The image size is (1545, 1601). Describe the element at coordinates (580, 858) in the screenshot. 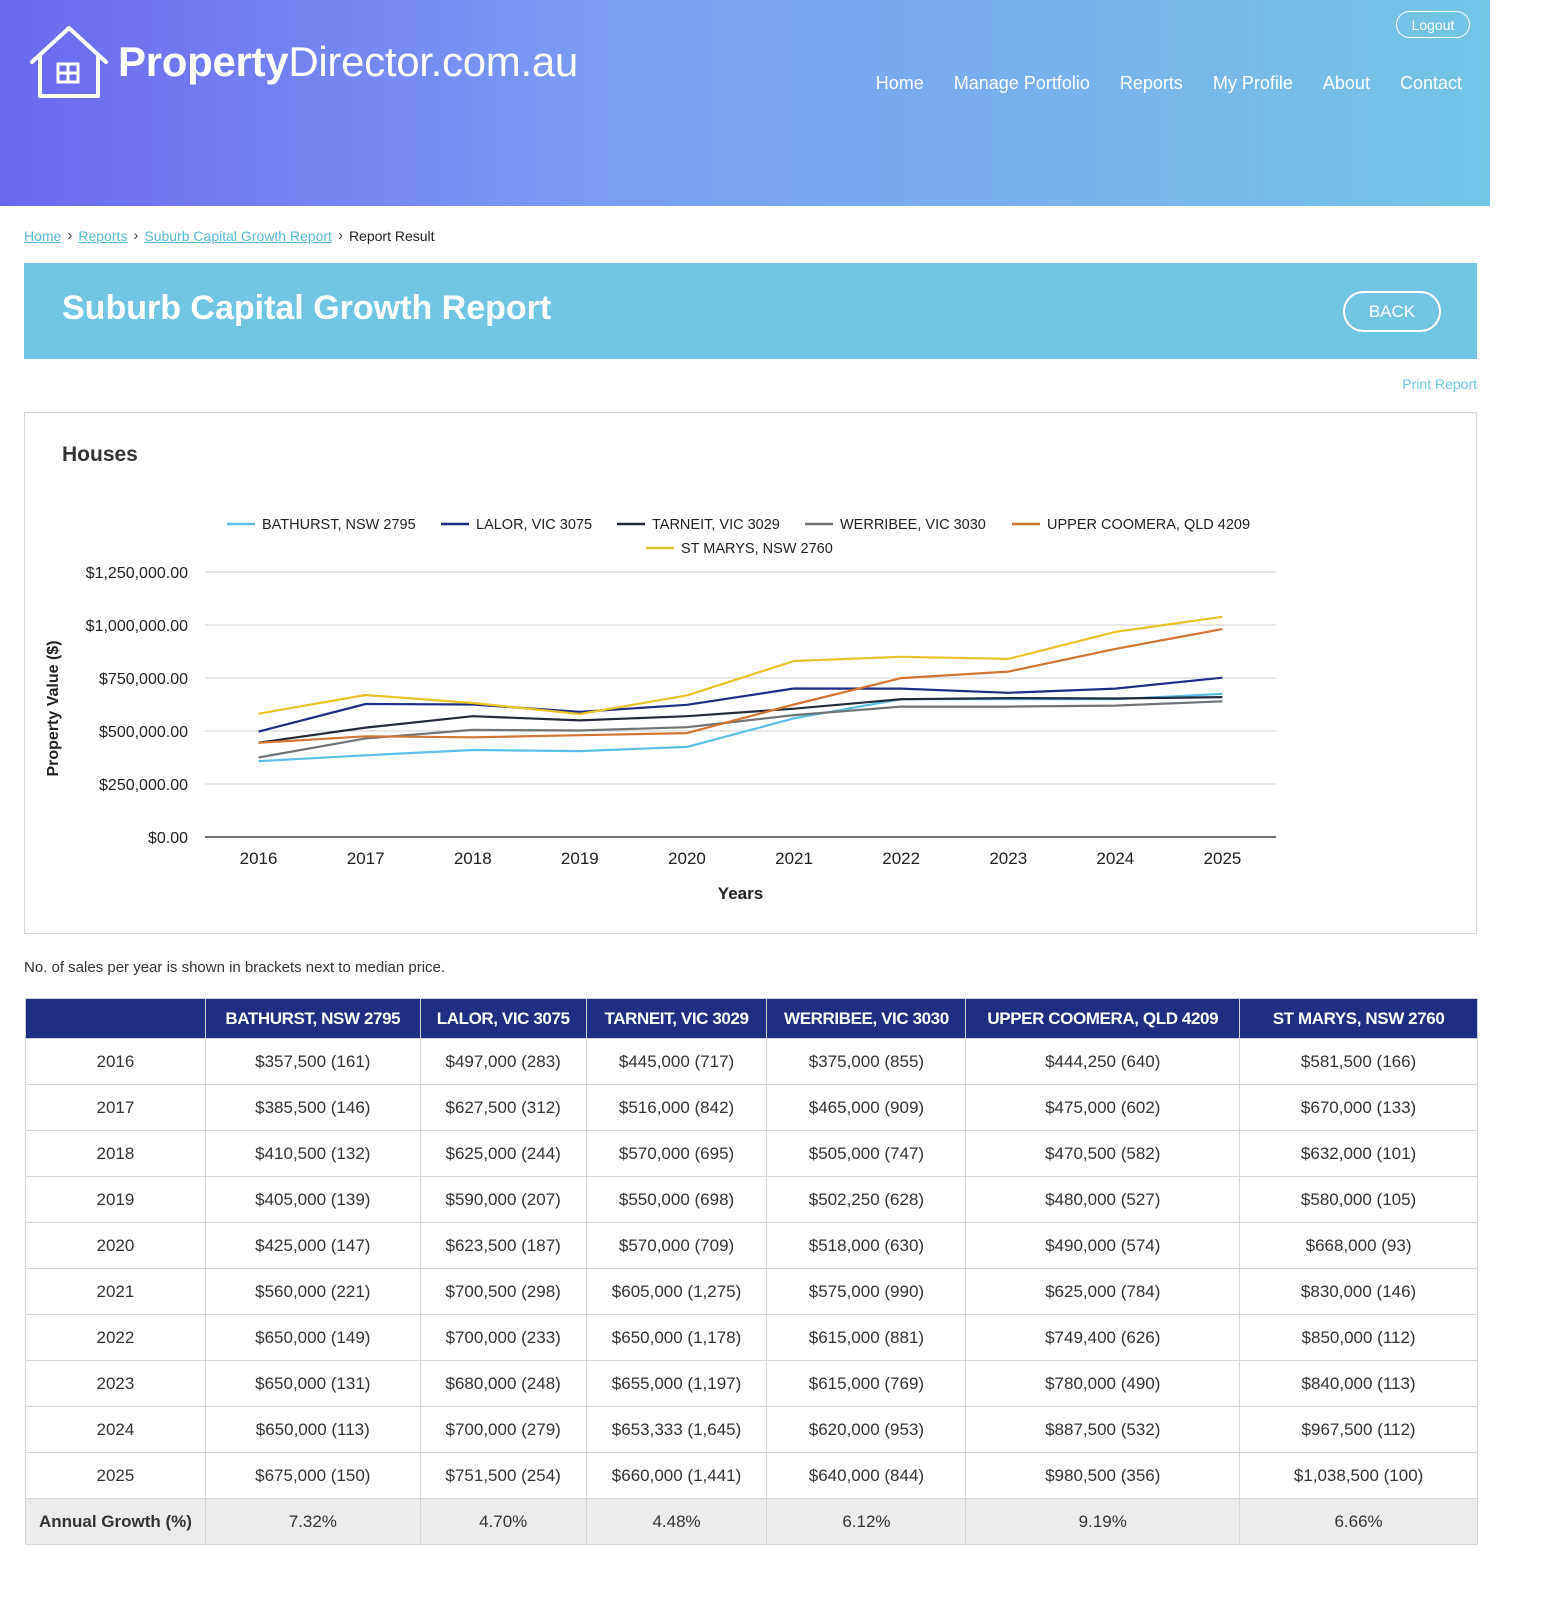

I see `x-tick-label: 2019` at that location.